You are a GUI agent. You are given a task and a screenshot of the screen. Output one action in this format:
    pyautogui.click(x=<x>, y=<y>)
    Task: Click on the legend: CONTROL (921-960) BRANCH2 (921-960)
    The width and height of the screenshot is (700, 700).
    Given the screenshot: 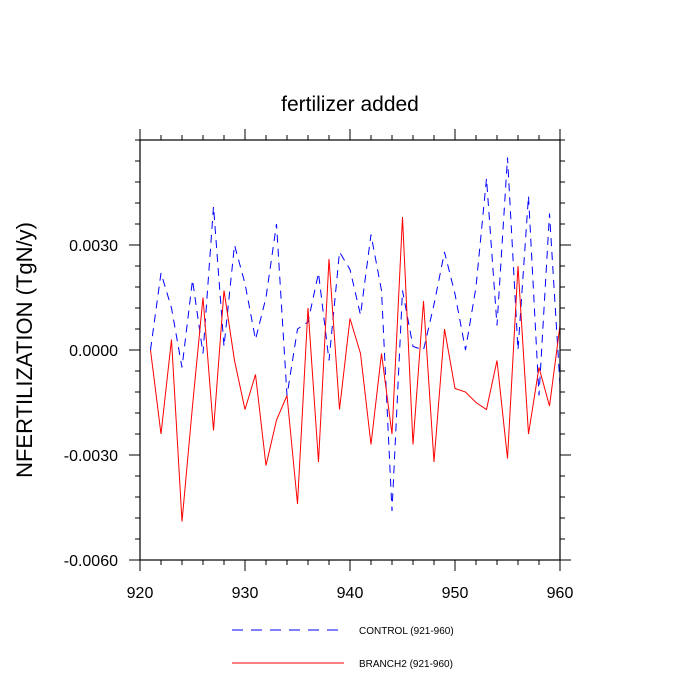 What is the action you would take?
    pyautogui.click(x=343, y=648)
    